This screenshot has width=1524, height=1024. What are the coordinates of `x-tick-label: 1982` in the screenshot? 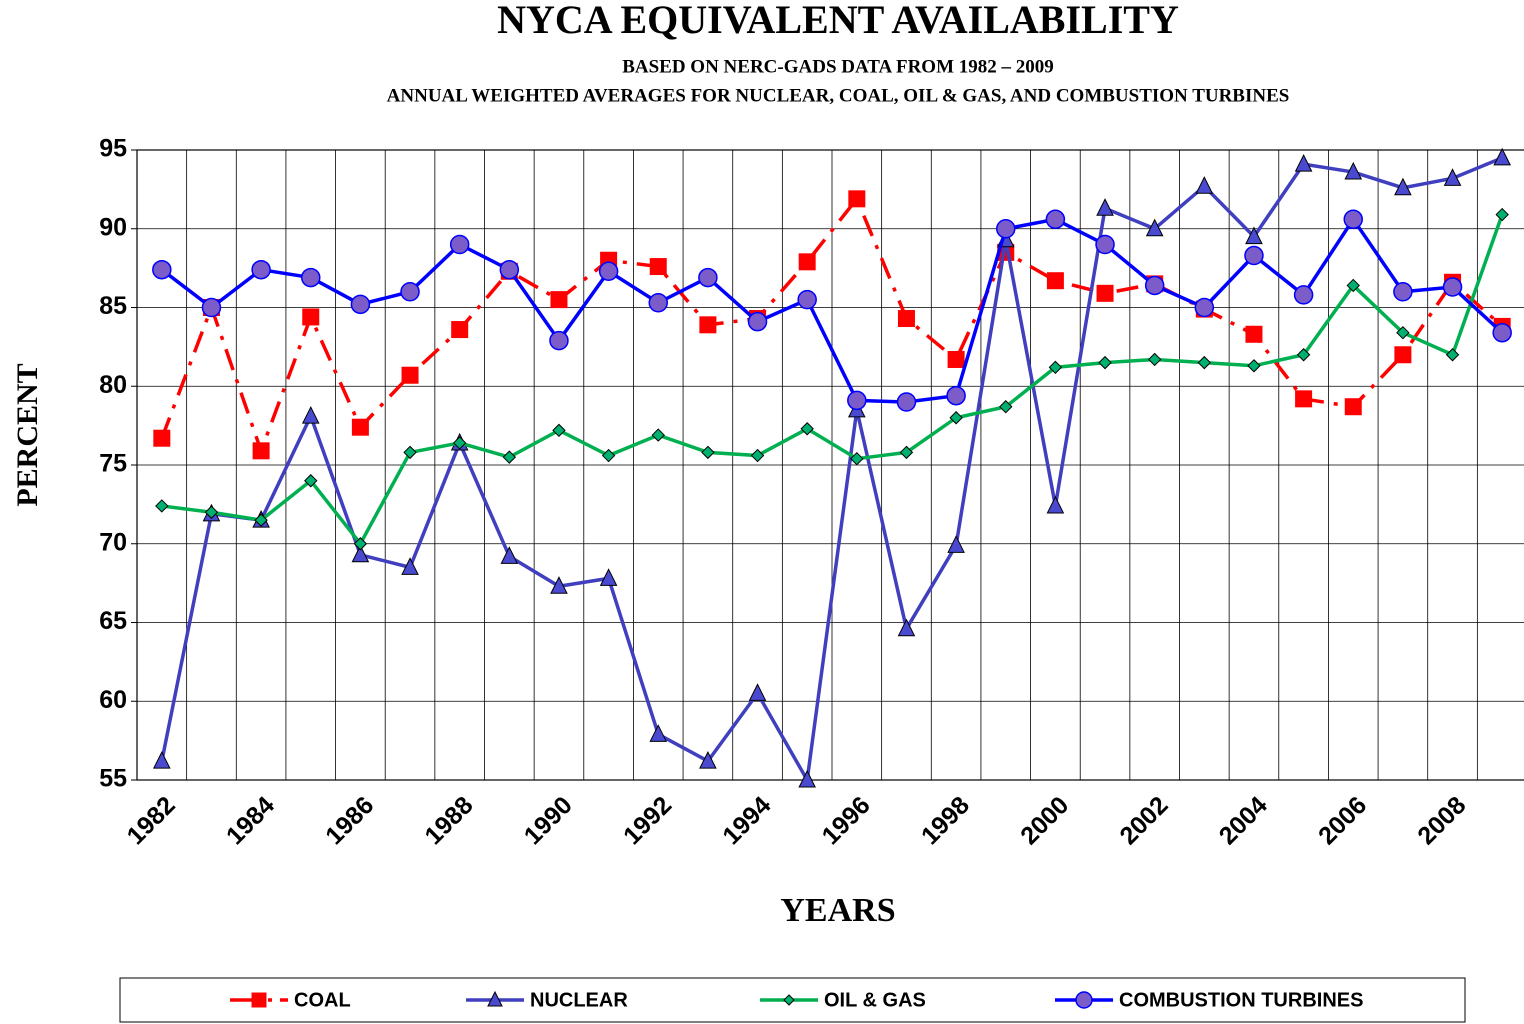 It's located at (151, 820).